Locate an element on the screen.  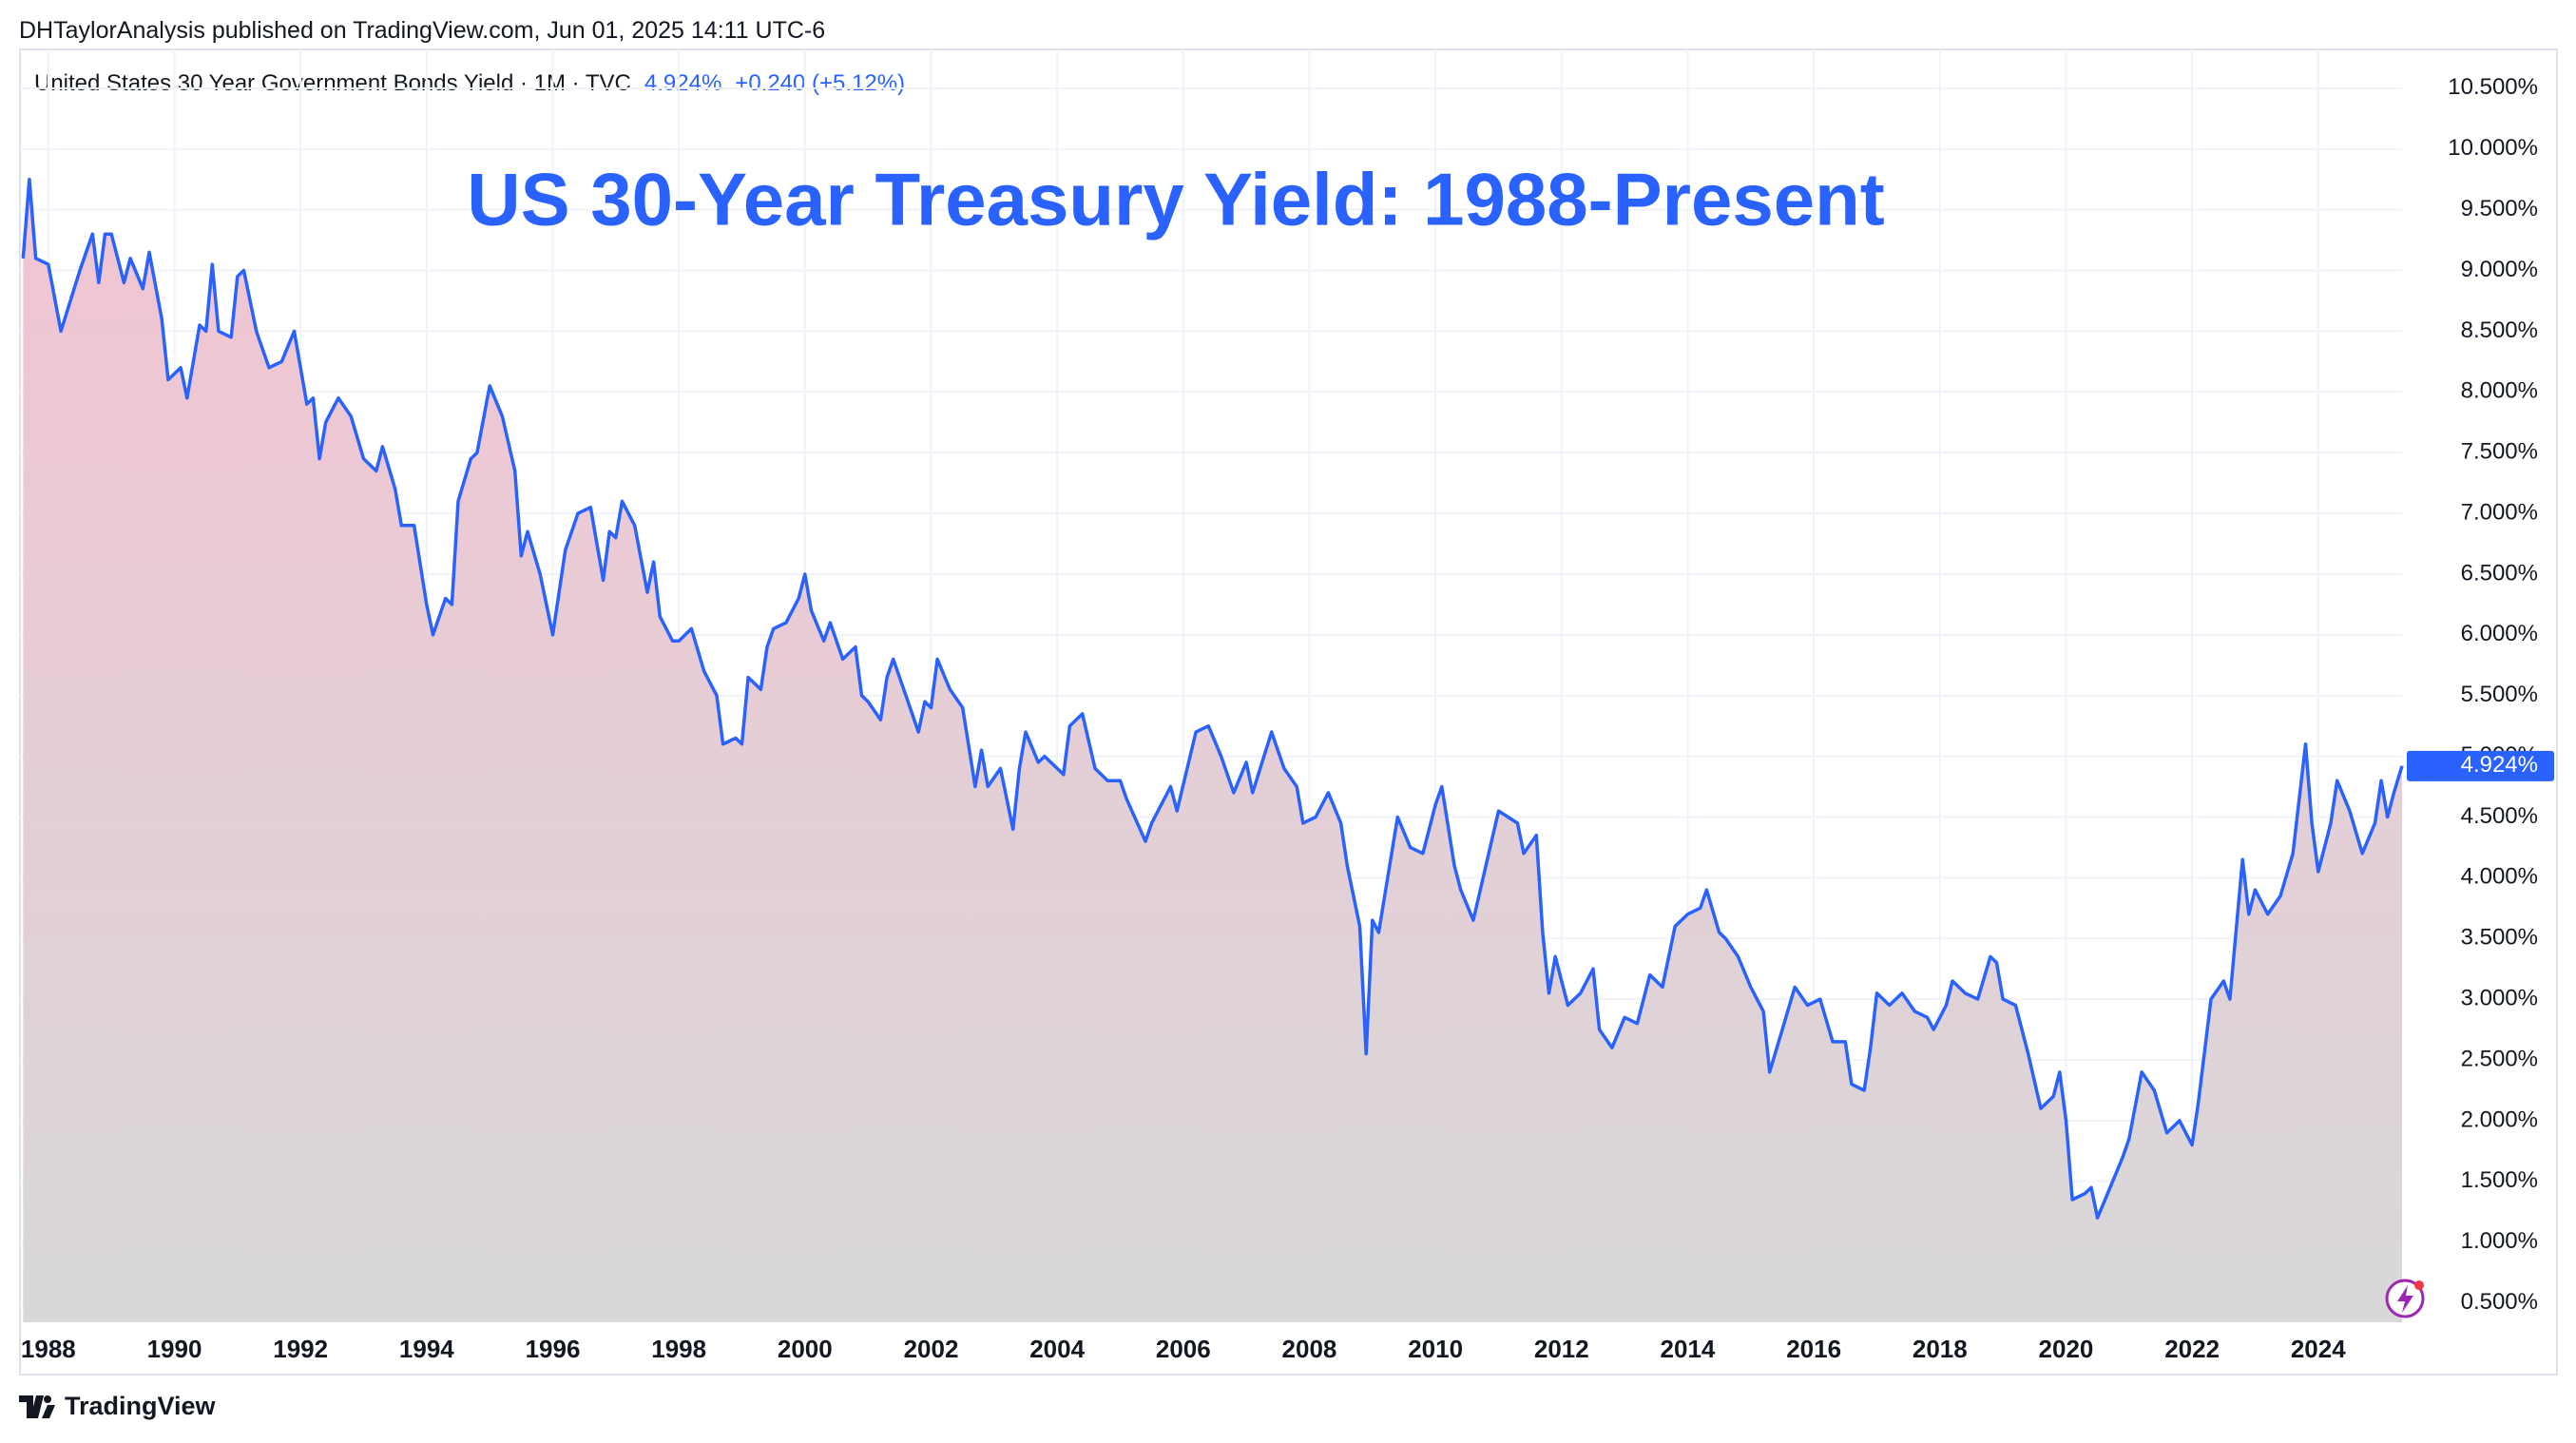
y-tick-label: 1.000% is located at coordinates (2500, 1241).